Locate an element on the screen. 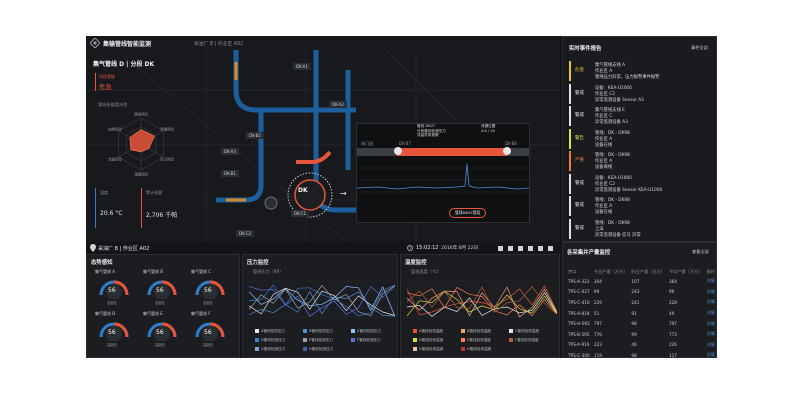  map-label-5: DK-B2 is located at coordinates (255, 135).